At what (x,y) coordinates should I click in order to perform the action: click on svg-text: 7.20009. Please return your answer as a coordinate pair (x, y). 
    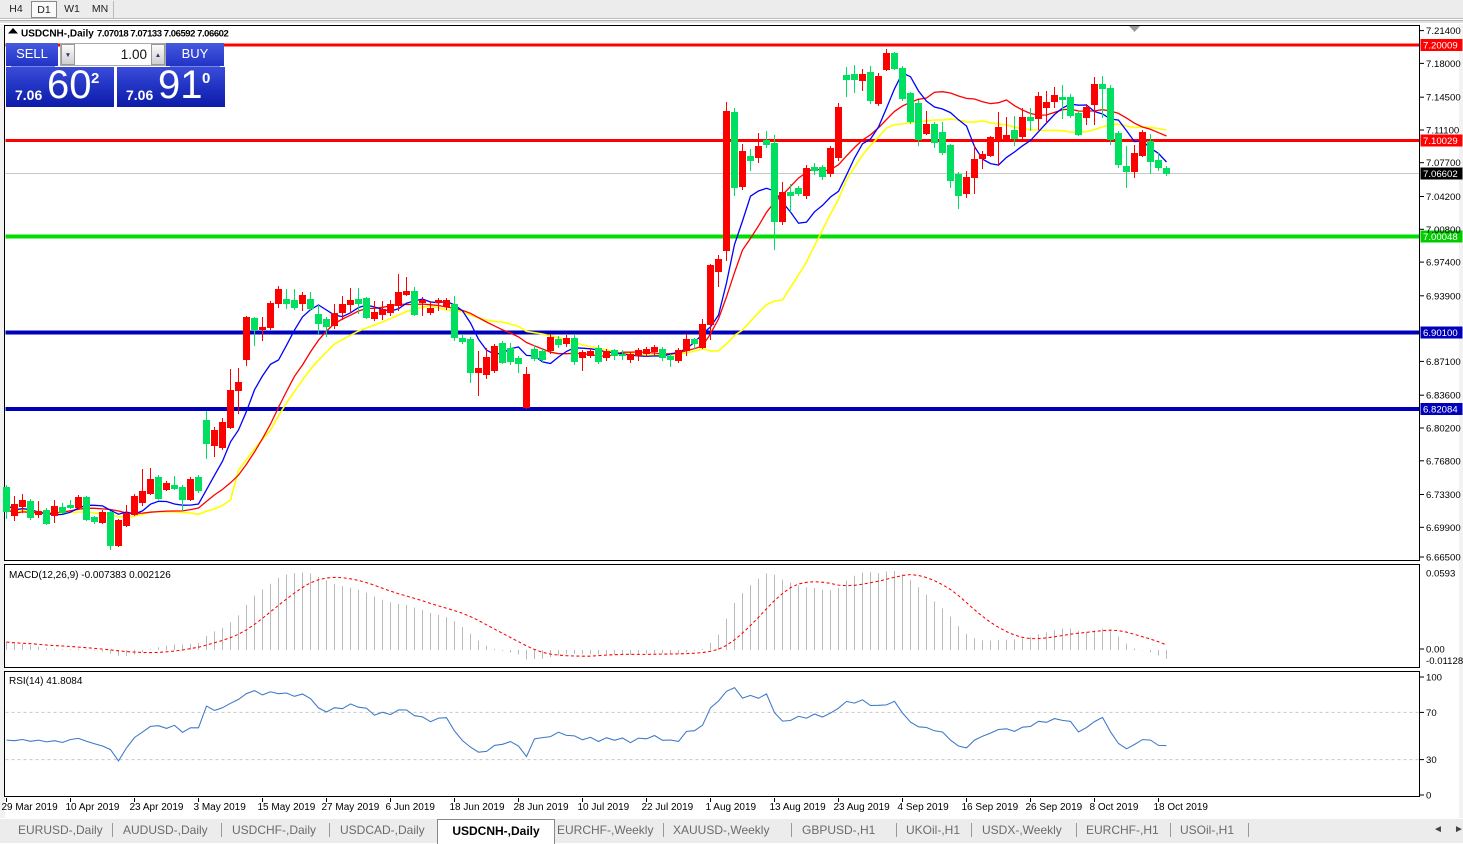
    Looking at the image, I should click on (1440, 46).